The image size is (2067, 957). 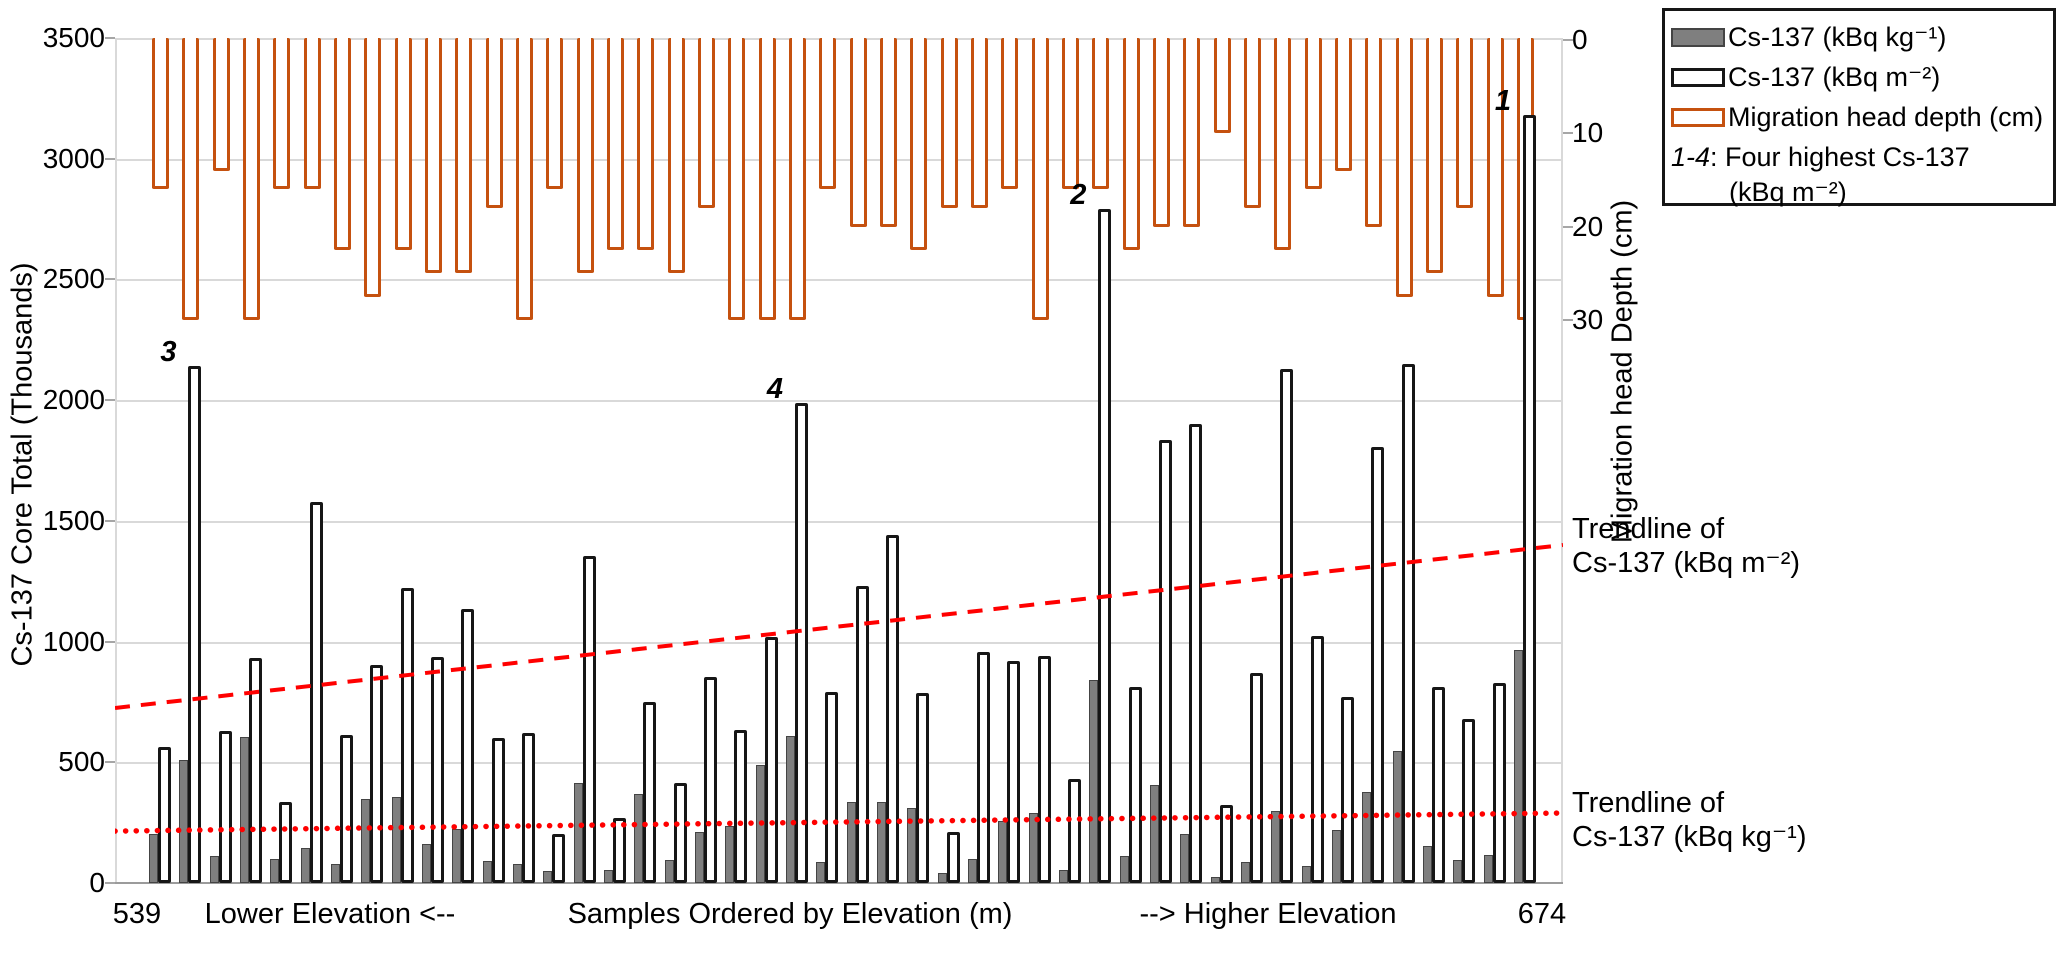 I want to click on x-axis-label: Samples Ordered by Elevation (m), so click(x=790, y=914).